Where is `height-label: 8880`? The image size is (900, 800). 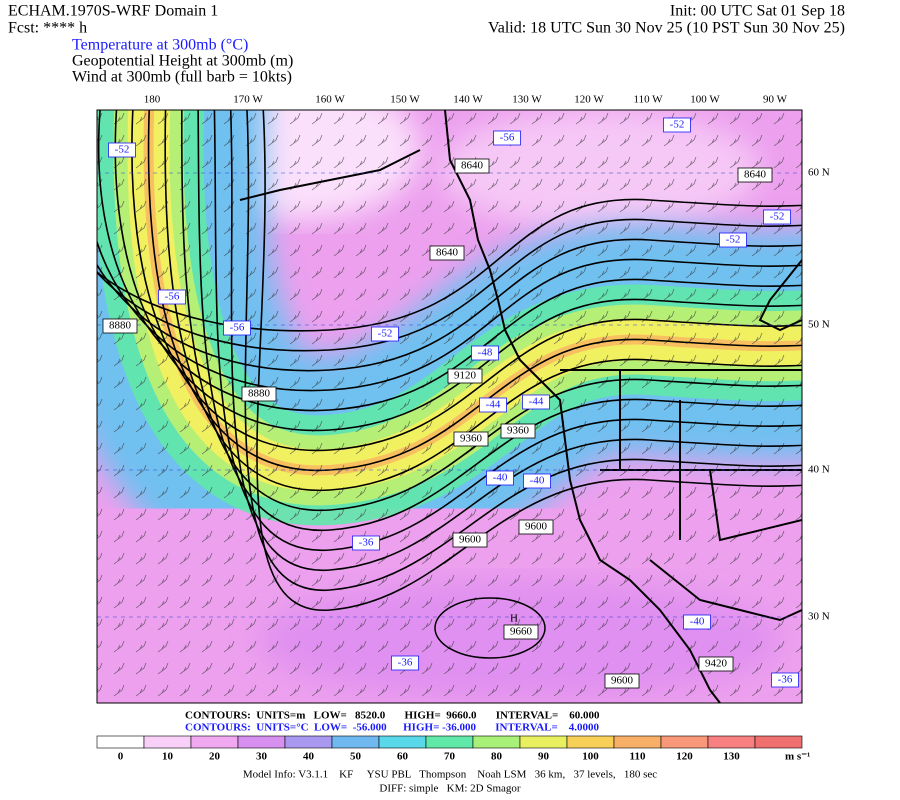
height-label: 8880 is located at coordinates (120, 326).